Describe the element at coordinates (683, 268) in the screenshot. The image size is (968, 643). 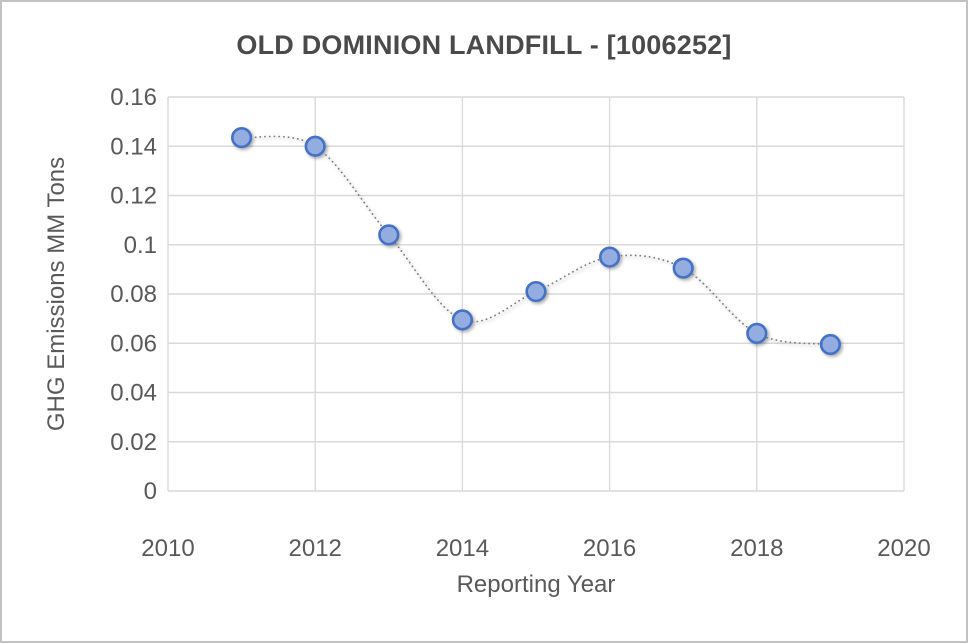
I see `data-point-2017` at that location.